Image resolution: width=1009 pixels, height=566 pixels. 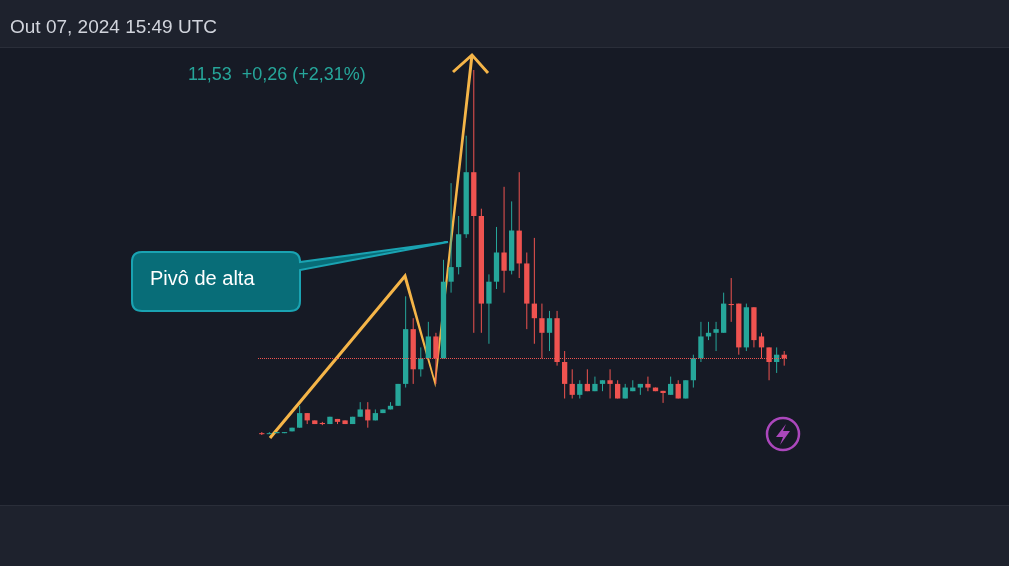 What do you see at coordinates (202, 278) in the screenshot?
I see `text: Pivô de alta` at bounding box center [202, 278].